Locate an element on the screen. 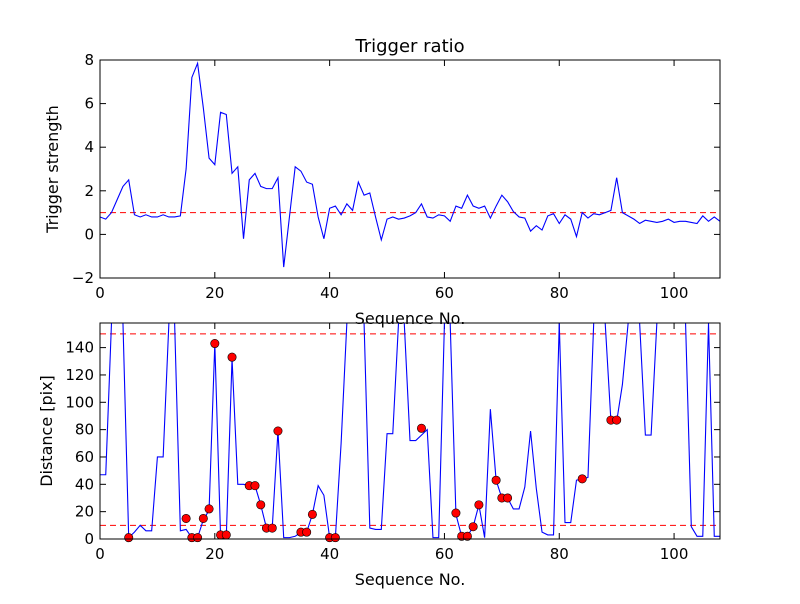  y-tick-label-top: 8 is located at coordinates (89, 60).